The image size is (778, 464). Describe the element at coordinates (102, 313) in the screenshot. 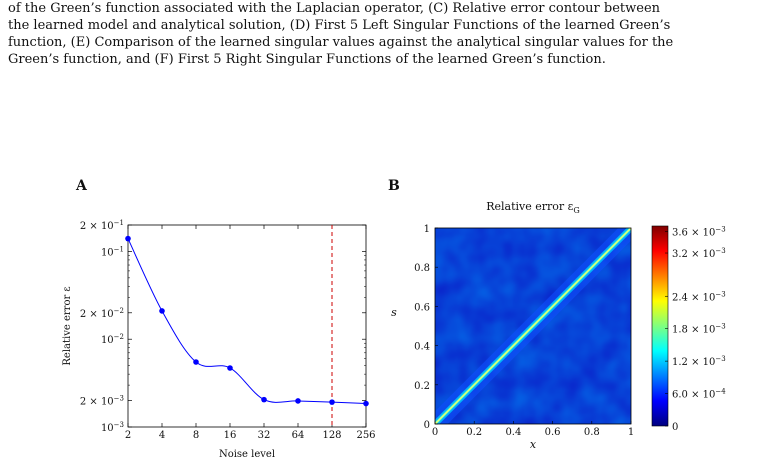

I see `y-tick-label: 2 × 10⁻²` at that location.